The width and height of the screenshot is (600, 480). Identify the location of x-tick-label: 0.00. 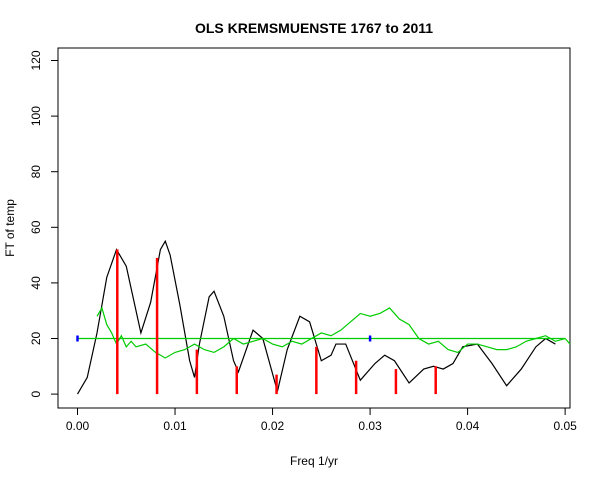
(78, 426).